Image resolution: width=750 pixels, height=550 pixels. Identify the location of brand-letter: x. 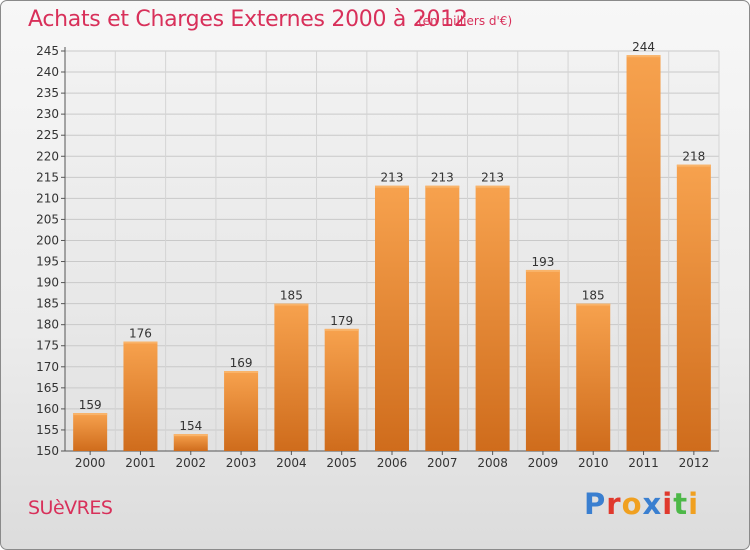
(652, 504).